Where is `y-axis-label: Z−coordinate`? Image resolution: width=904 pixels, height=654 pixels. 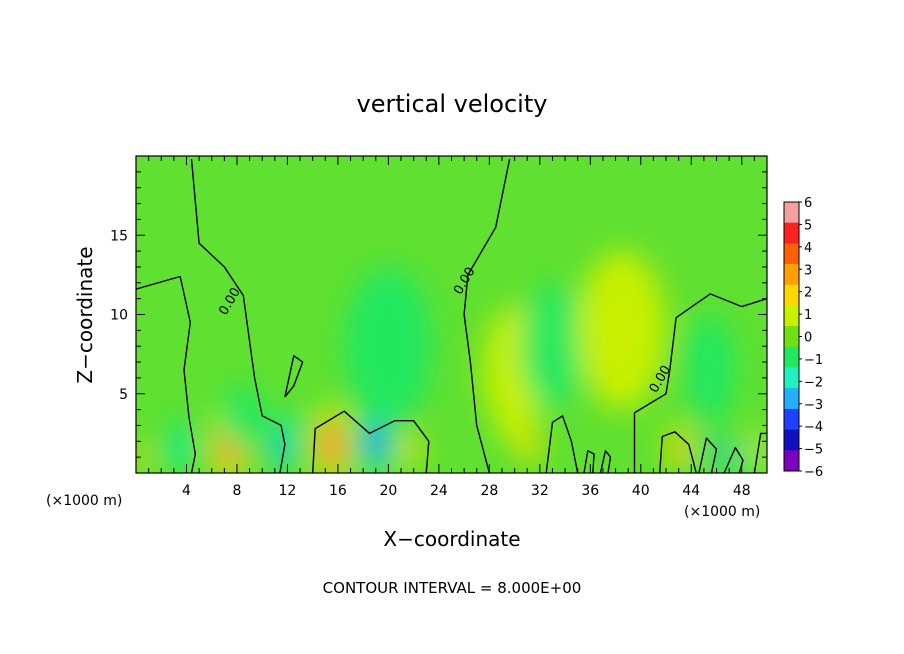
y-axis-label: Z−coordinate is located at coordinates (85, 314).